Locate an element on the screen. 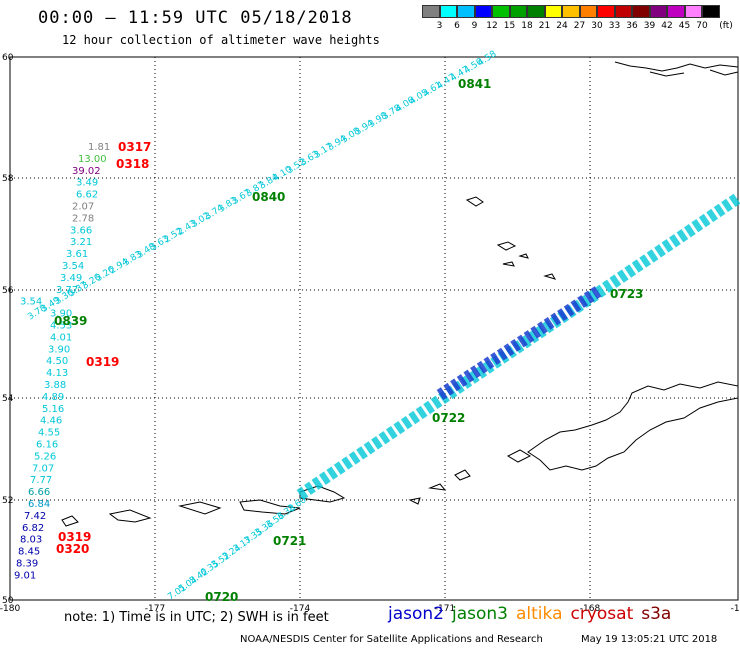 This screenshot has width=740, height=650. colorbar-label: 27 is located at coordinates (579, 26).